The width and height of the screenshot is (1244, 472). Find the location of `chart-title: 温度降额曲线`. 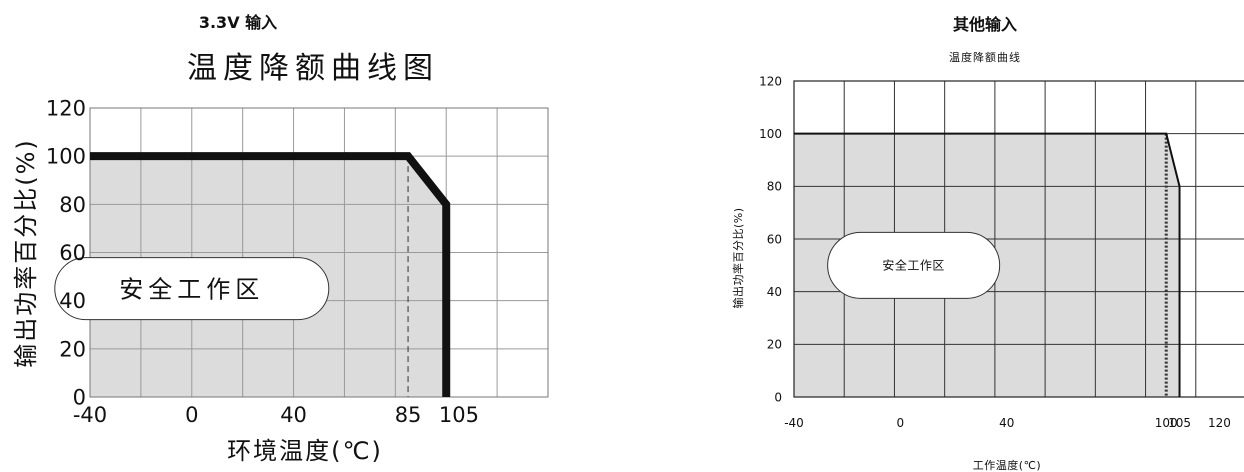

chart-title: 温度降额曲线 is located at coordinates (985, 57).